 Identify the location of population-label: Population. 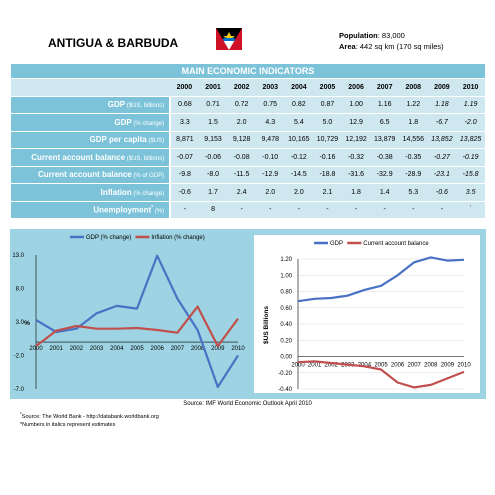
(358, 35).